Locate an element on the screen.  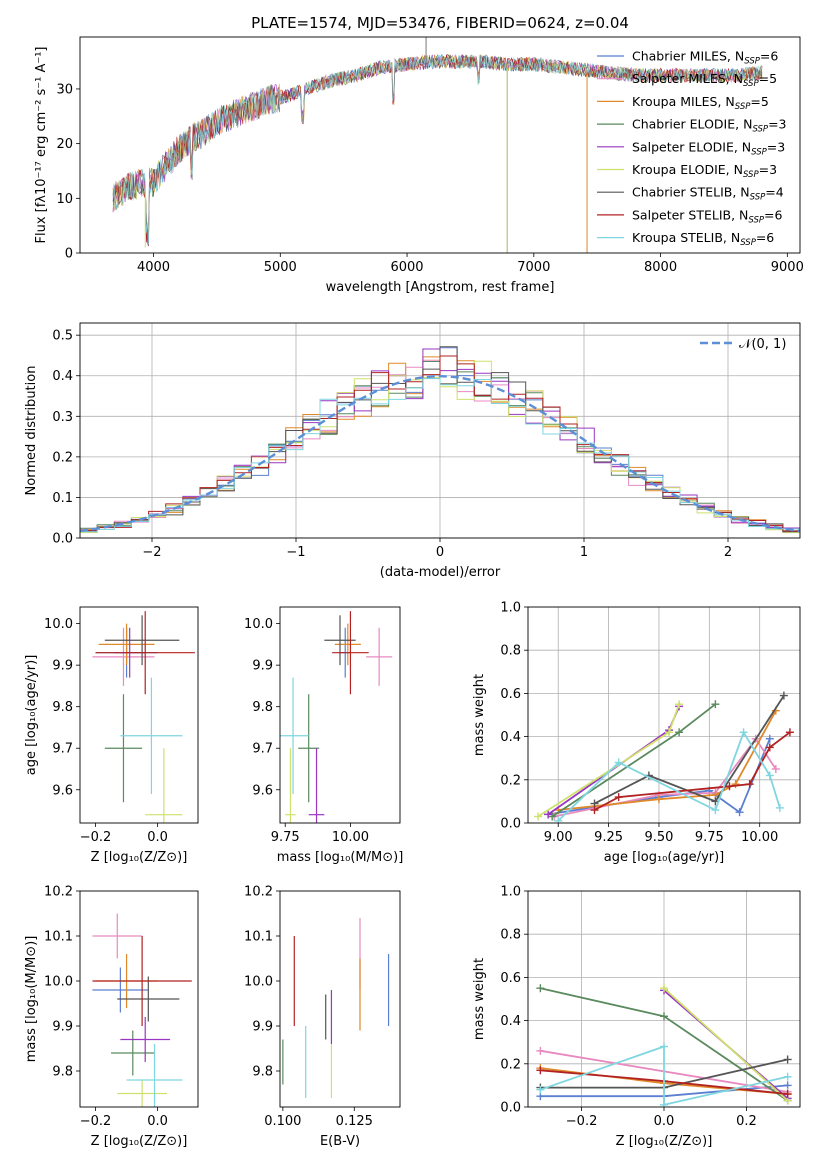
legend-label: Chabrier MILES, NSSP=6 is located at coordinates (705, 58).